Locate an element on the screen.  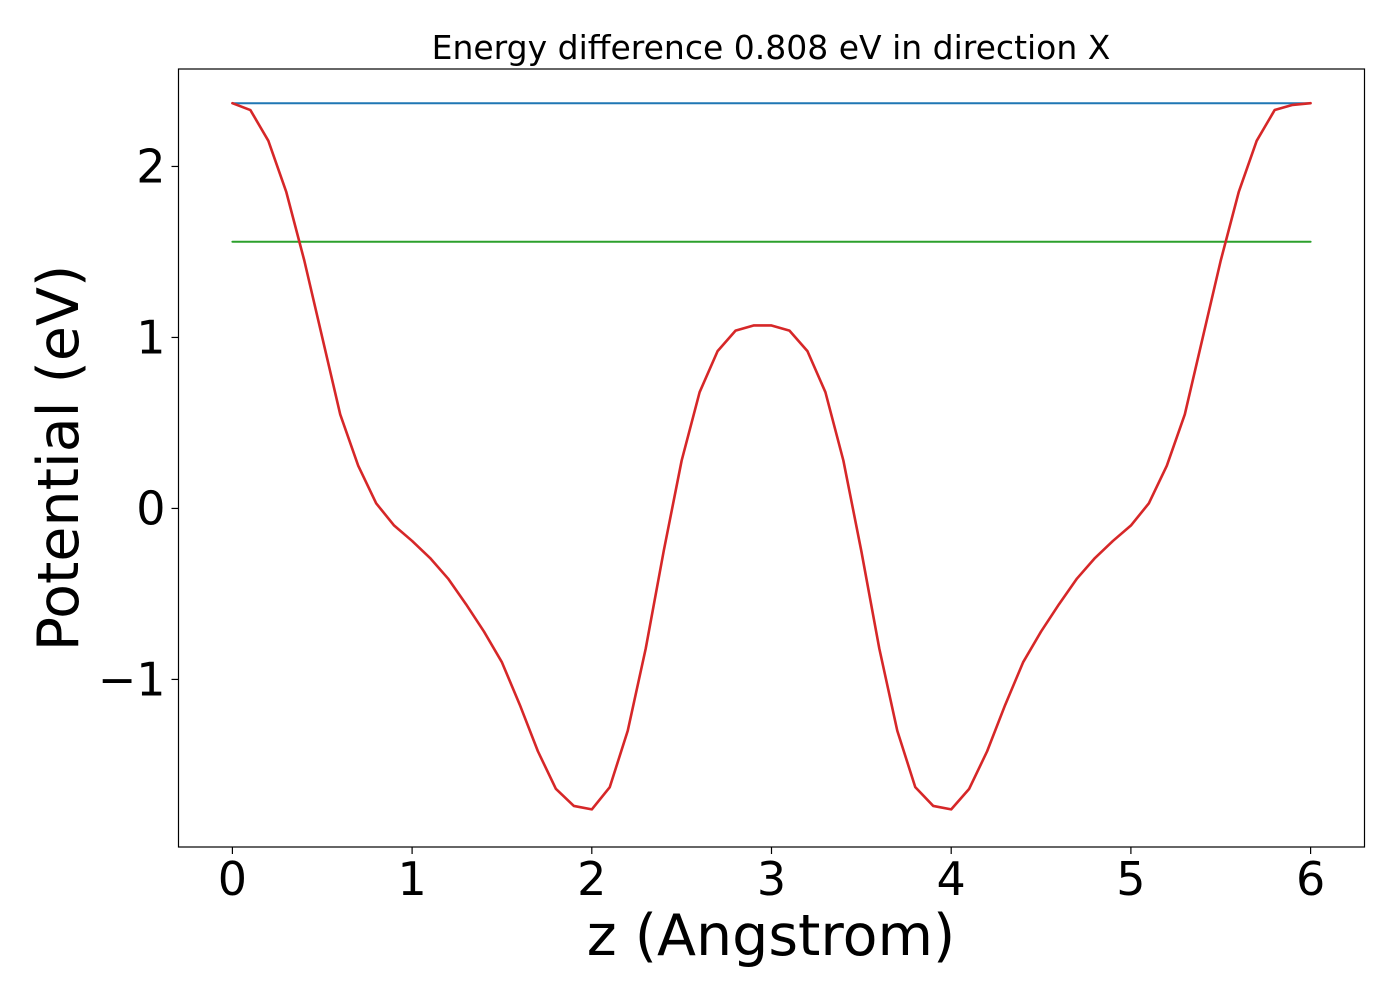
y-tick-label: 2 is located at coordinates (150, 166).